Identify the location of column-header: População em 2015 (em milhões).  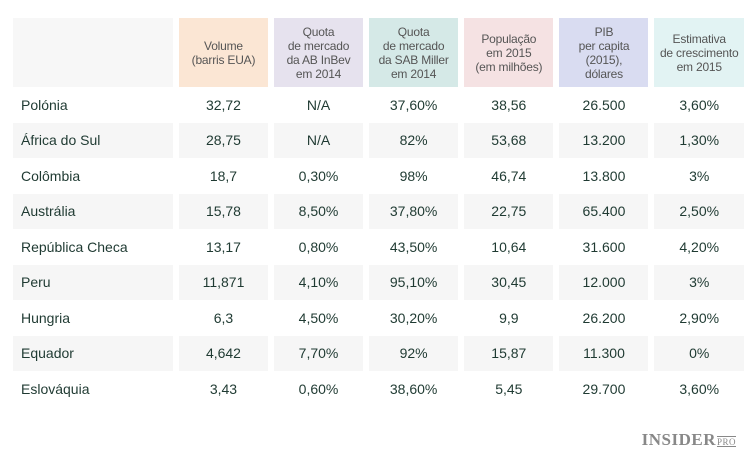
(509, 52).